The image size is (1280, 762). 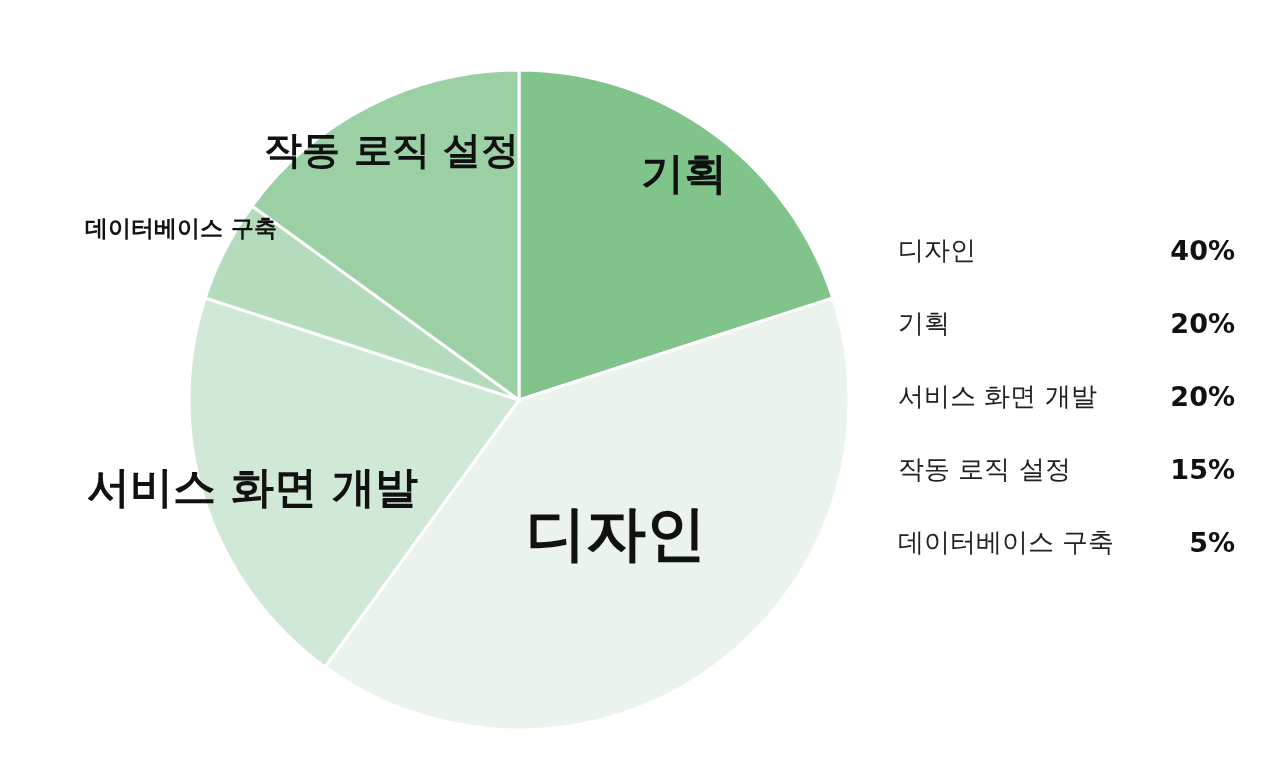 What do you see at coordinates (924, 323) in the screenshot?
I see `text: 기획` at bounding box center [924, 323].